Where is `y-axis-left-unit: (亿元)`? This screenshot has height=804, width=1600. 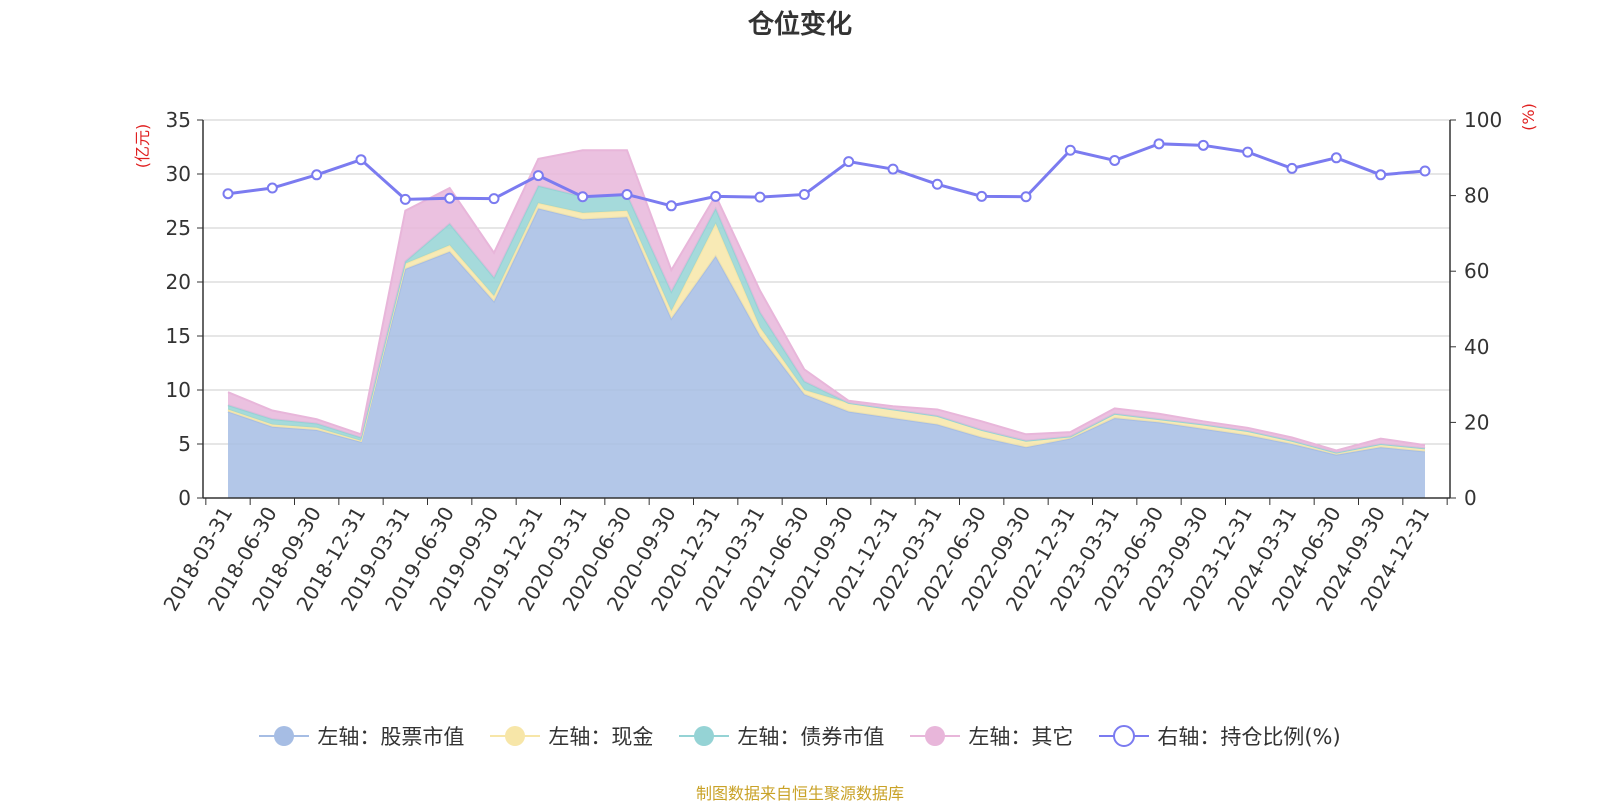
y-axis-left-unit: (亿元) is located at coordinates (142, 146).